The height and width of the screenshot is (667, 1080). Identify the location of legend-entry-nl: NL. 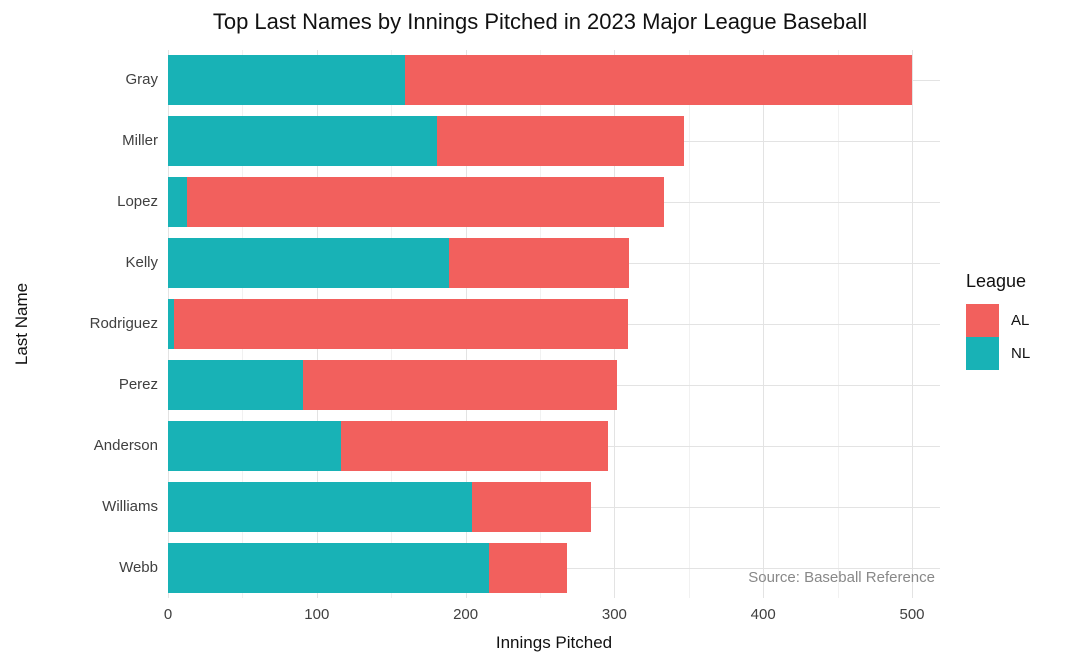
(1021, 353).